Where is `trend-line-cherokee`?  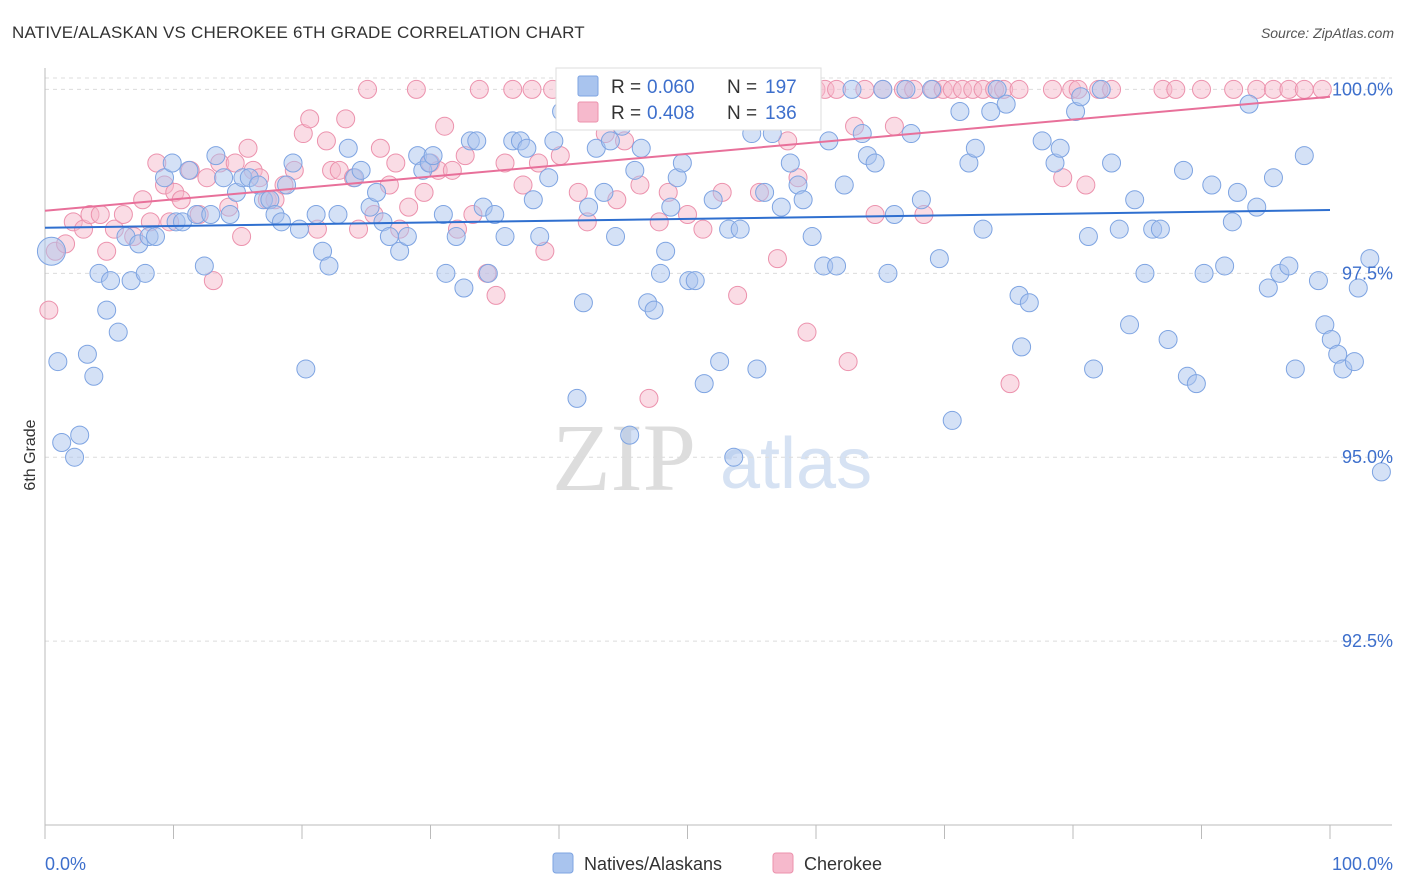
trend-line-cherokee is located at coordinates (687, 153).